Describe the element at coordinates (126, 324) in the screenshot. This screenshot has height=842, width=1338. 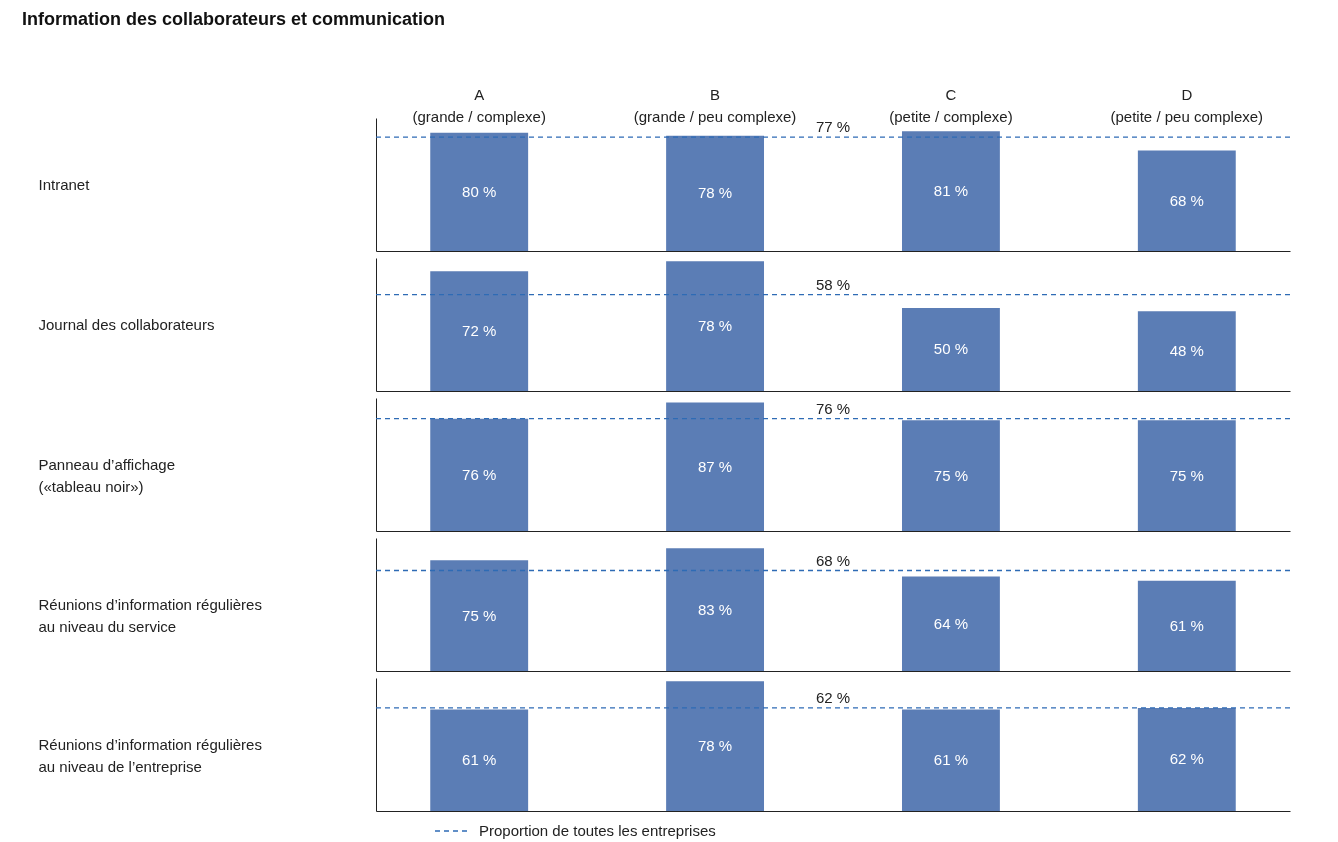
I see `y-axis-title: Journal des collaborateurs` at that location.